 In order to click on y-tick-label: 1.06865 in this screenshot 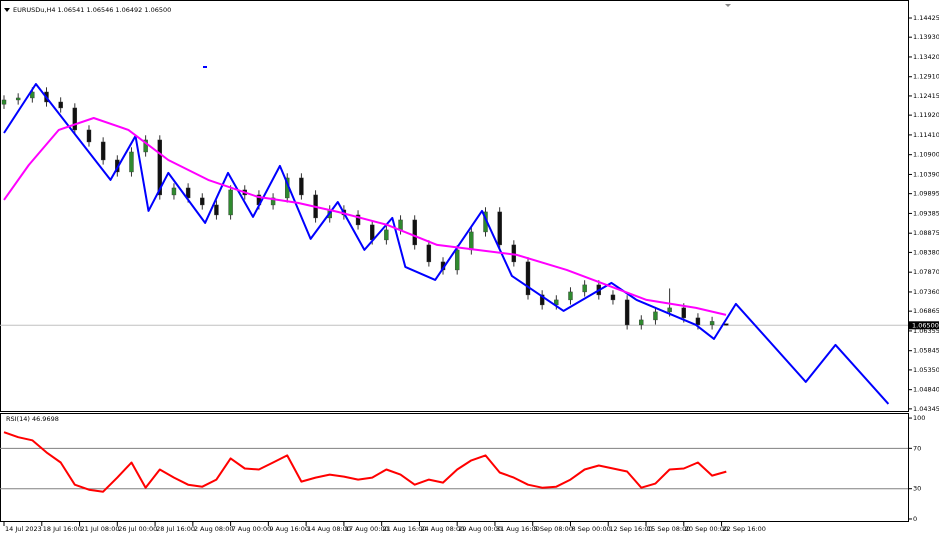, I will do `click(926, 311)`.